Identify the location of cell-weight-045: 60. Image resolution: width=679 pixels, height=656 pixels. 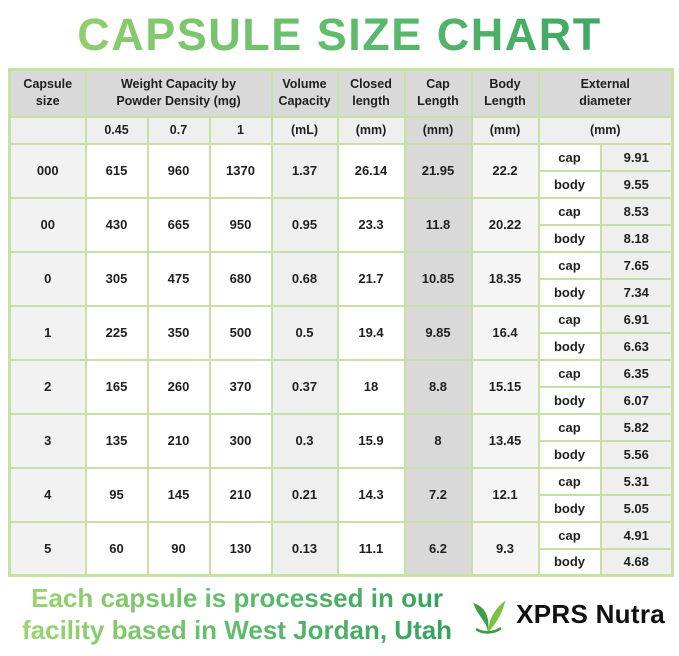
(116, 548).